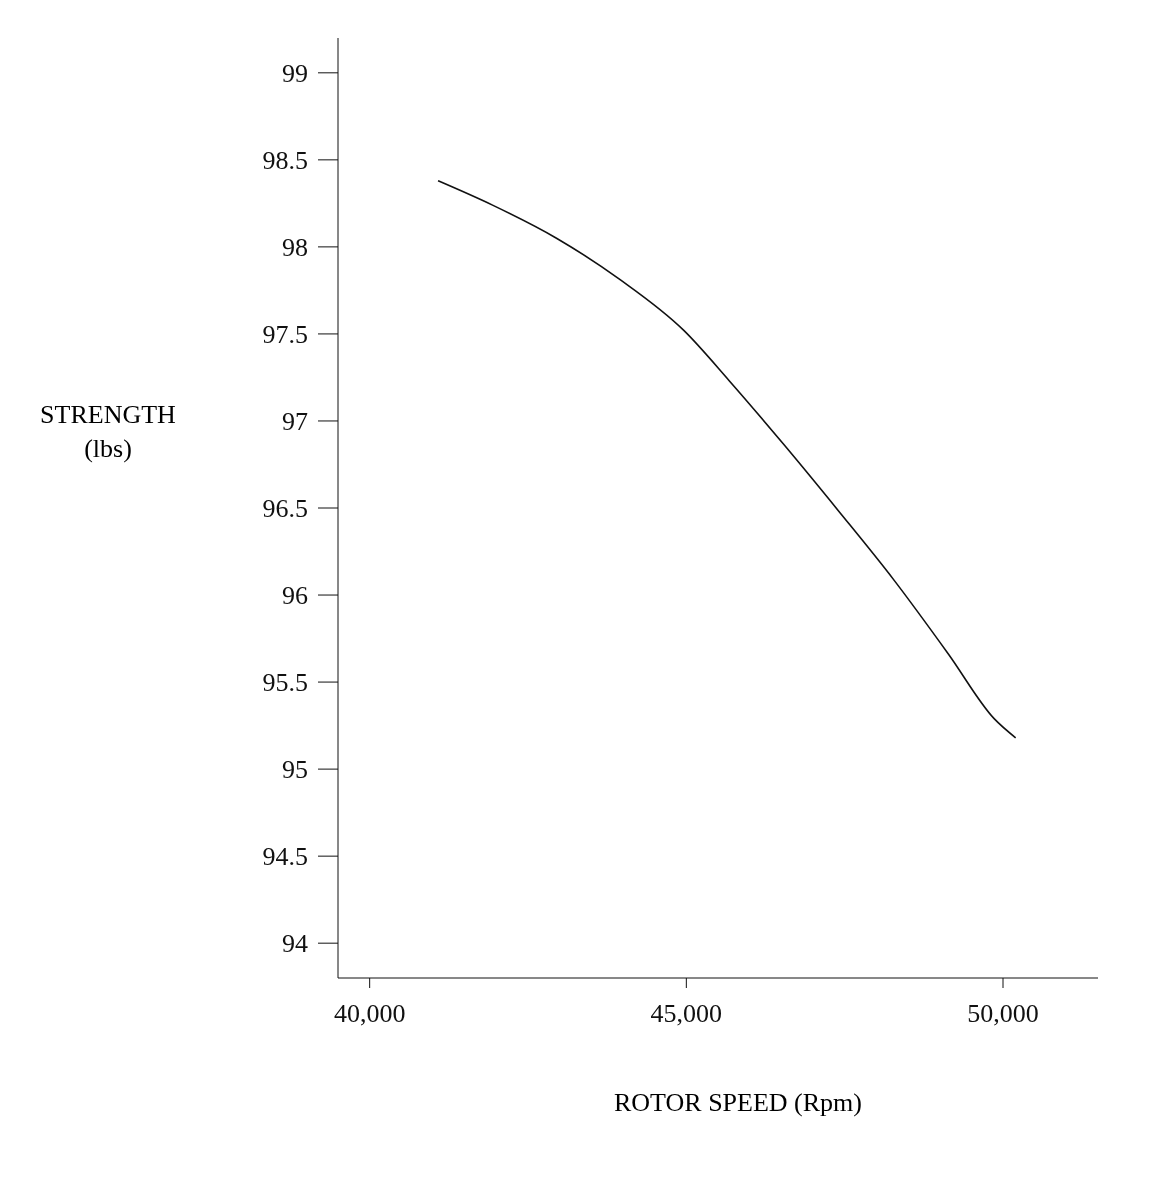  What do you see at coordinates (295, 248) in the screenshot?
I see `y-tick-label: 98` at bounding box center [295, 248].